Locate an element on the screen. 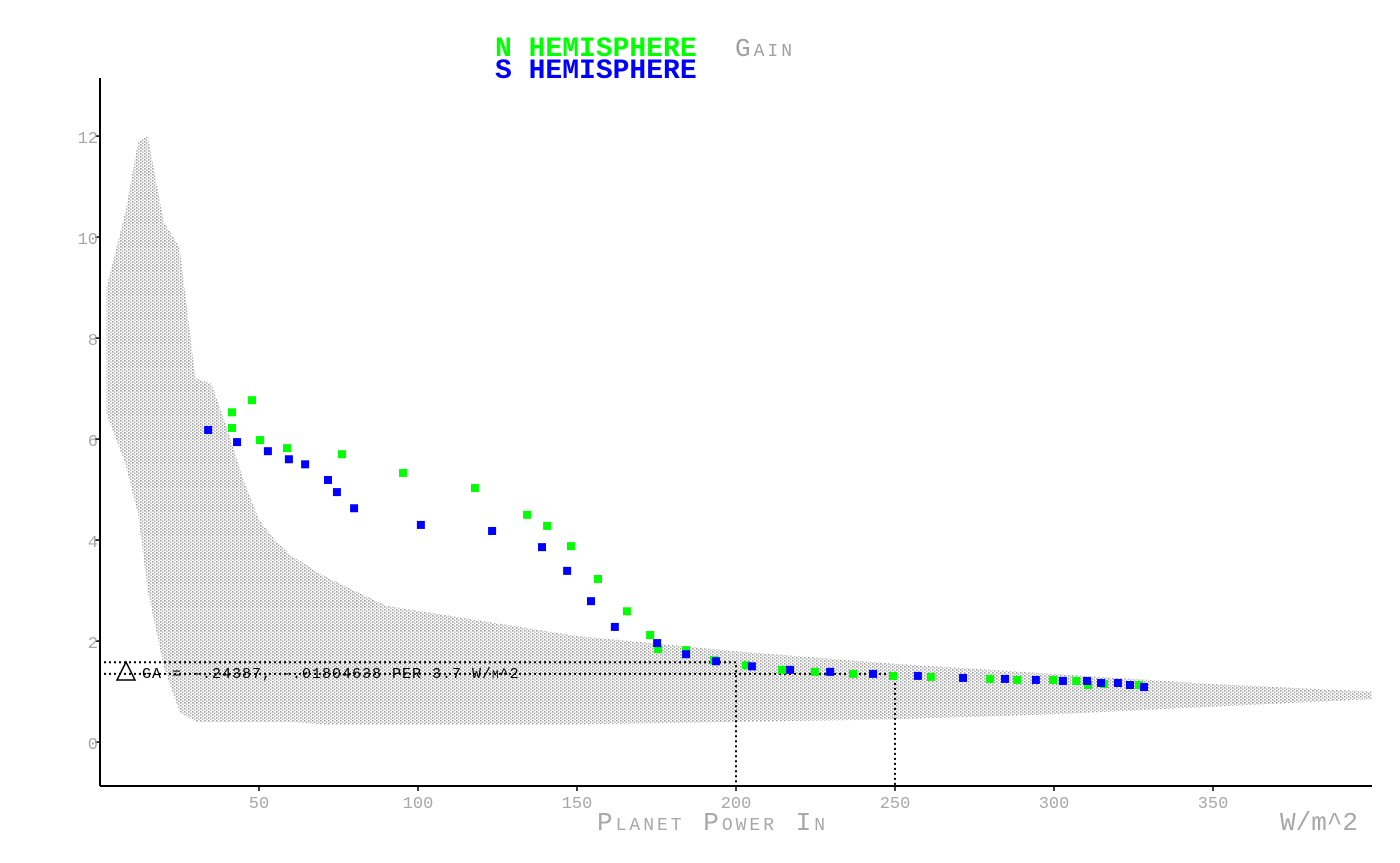 The height and width of the screenshot is (863, 1400). legend-n: N HEMISPHERE is located at coordinates (596, 49).